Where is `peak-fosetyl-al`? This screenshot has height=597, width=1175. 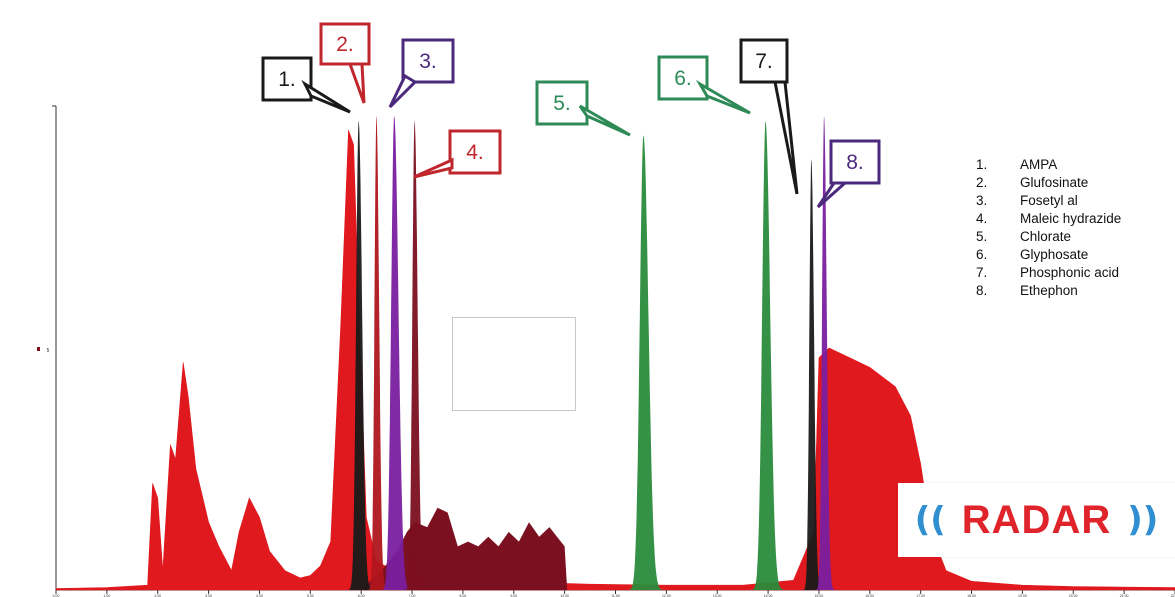
peak-fosetyl-al is located at coordinates (394, 352).